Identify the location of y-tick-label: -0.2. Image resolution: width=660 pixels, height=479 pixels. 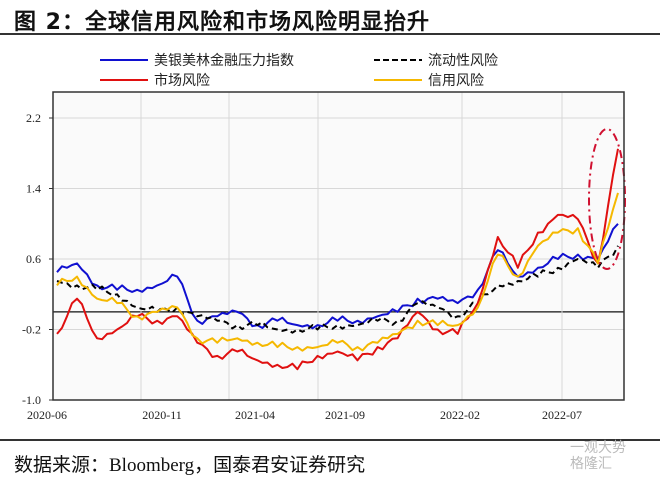
(31, 330).